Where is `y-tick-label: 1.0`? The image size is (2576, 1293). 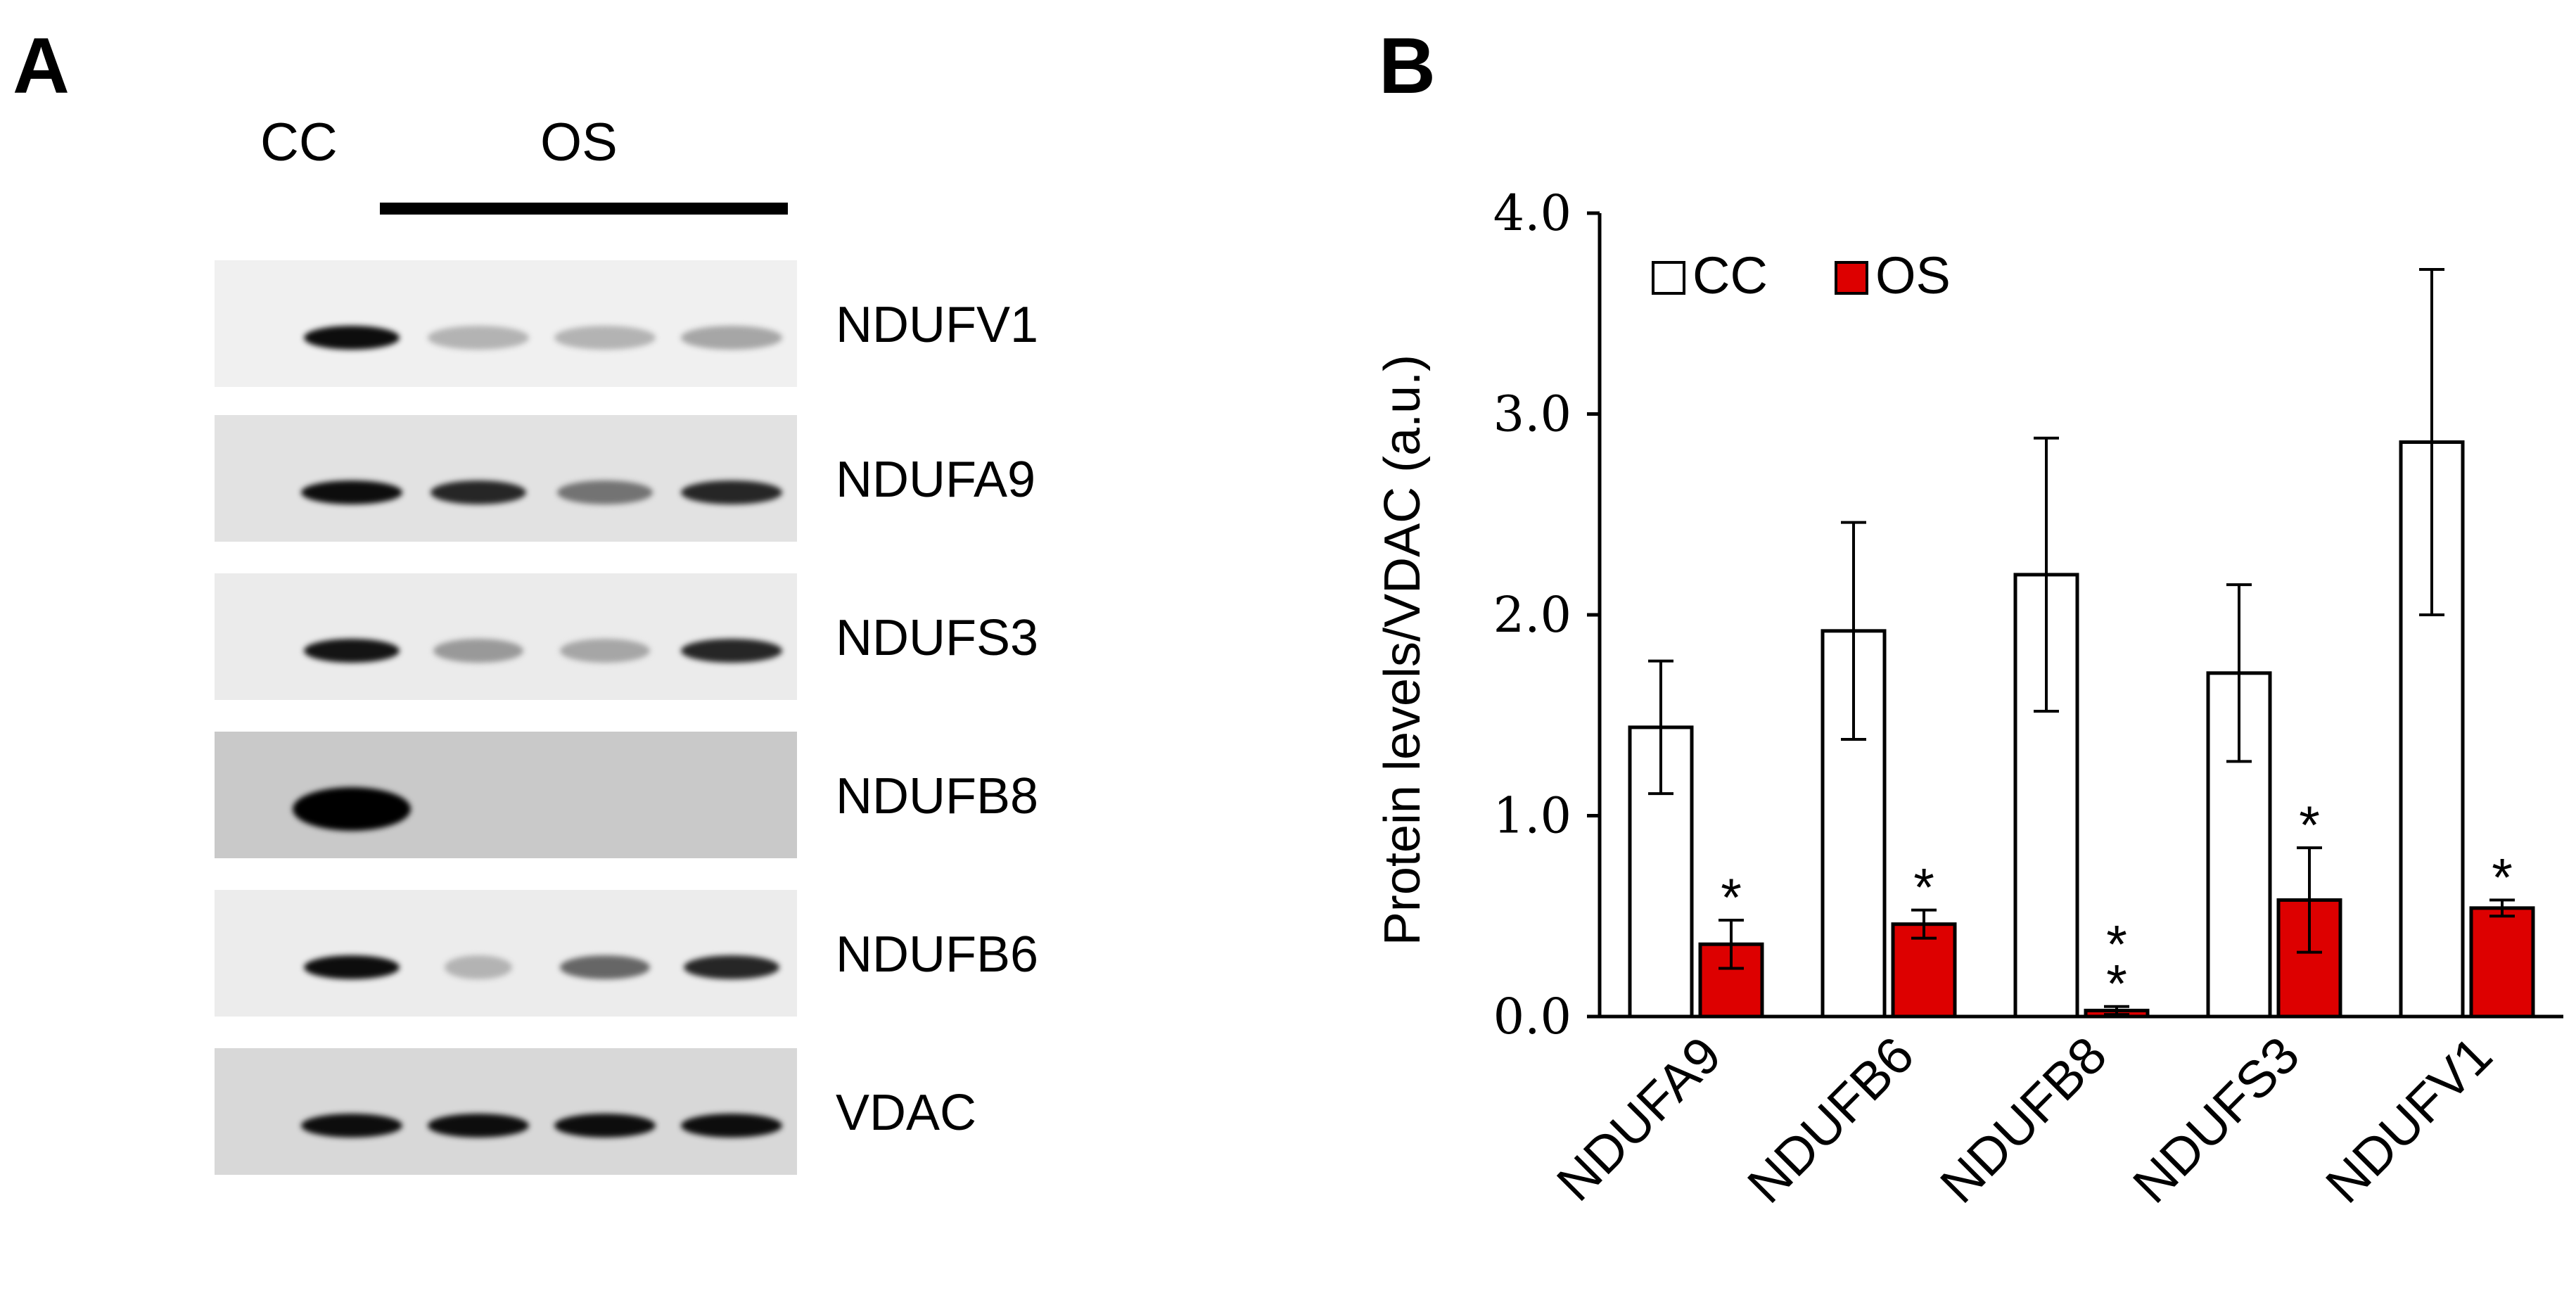
y-tick-label: 1.0 is located at coordinates (1532, 816).